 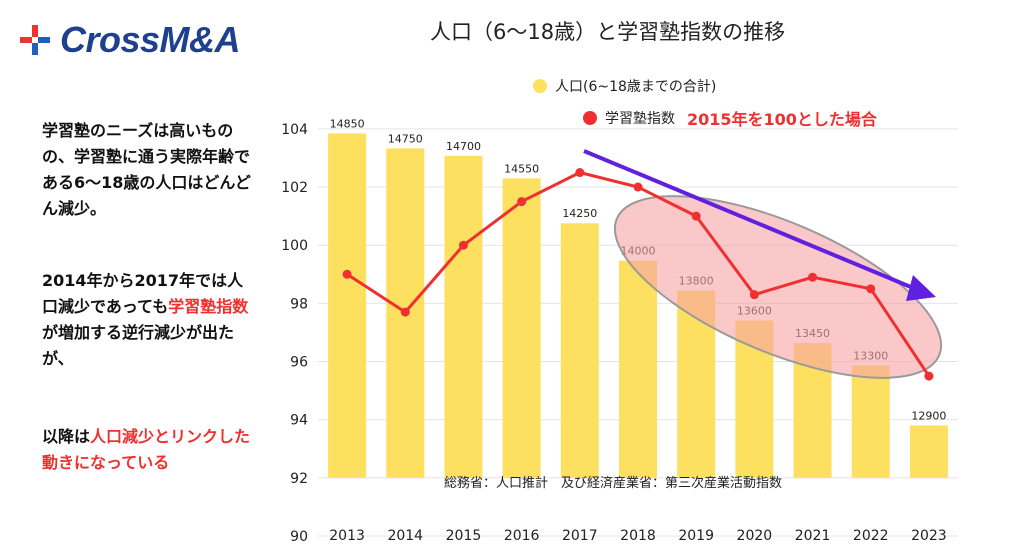 I want to click on side-p2-text-c: が増加する逆行減少が出たが、, so click(x=138, y=345).